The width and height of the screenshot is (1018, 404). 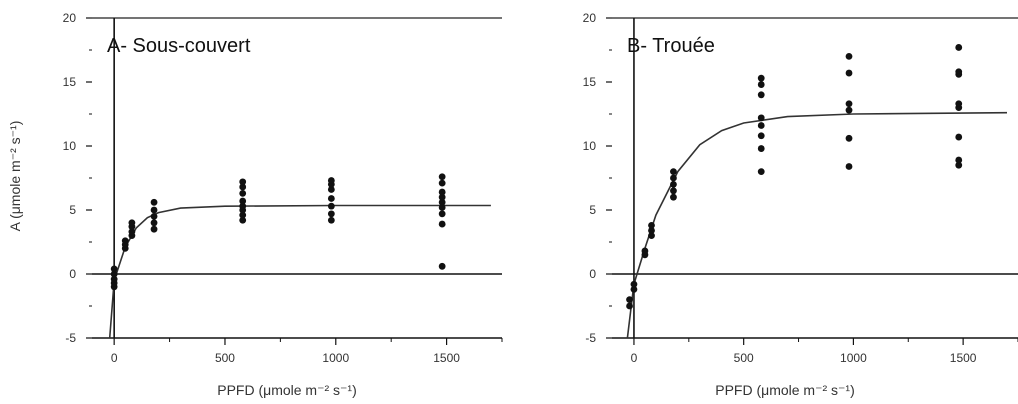 What do you see at coordinates (179, 46) in the screenshot?
I see `panel-title: A- Sous-couvert` at bounding box center [179, 46].